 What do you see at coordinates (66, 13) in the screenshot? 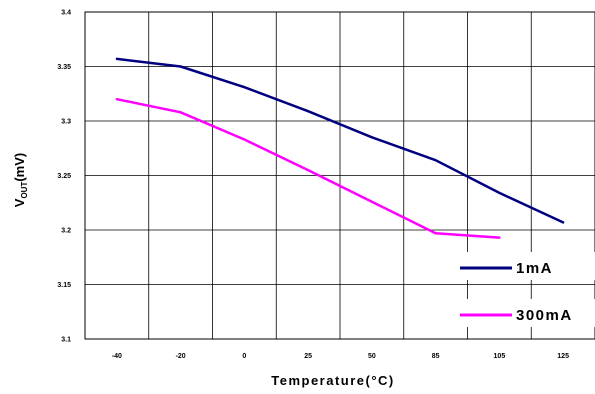
I see `y-tick-label: 3.4` at bounding box center [66, 13].